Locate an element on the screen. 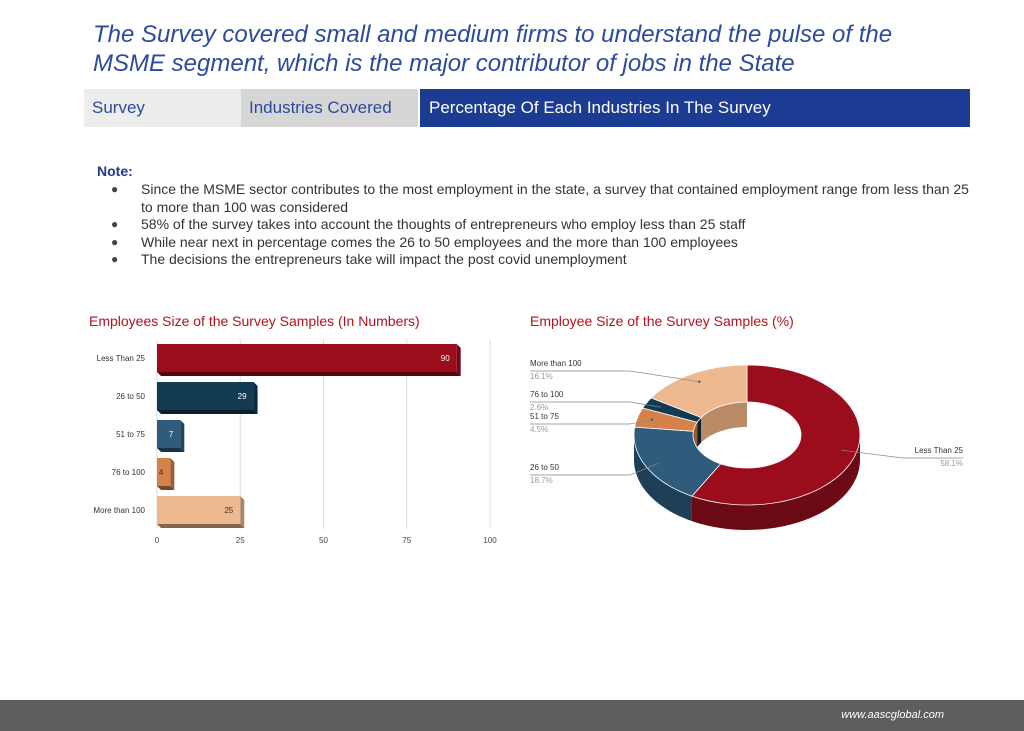 Image resolution: width=1024 pixels, height=731 pixels. category-label: 76 to 100 is located at coordinates (129, 472).